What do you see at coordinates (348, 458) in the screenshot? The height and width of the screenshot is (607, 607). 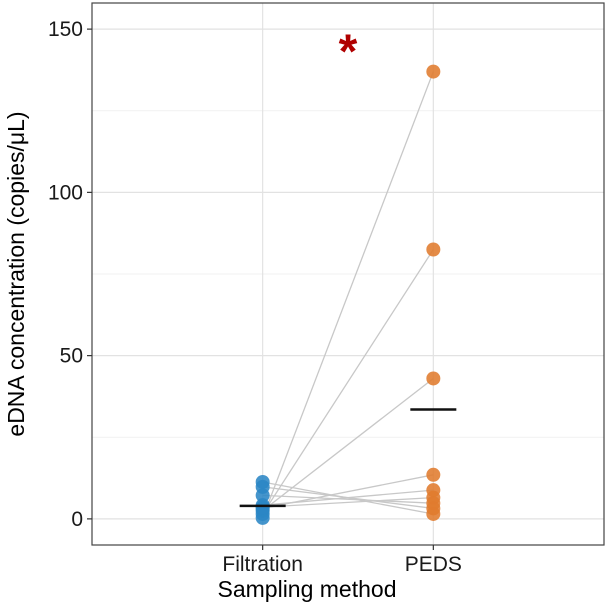 I see `median-bars` at bounding box center [348, 458].